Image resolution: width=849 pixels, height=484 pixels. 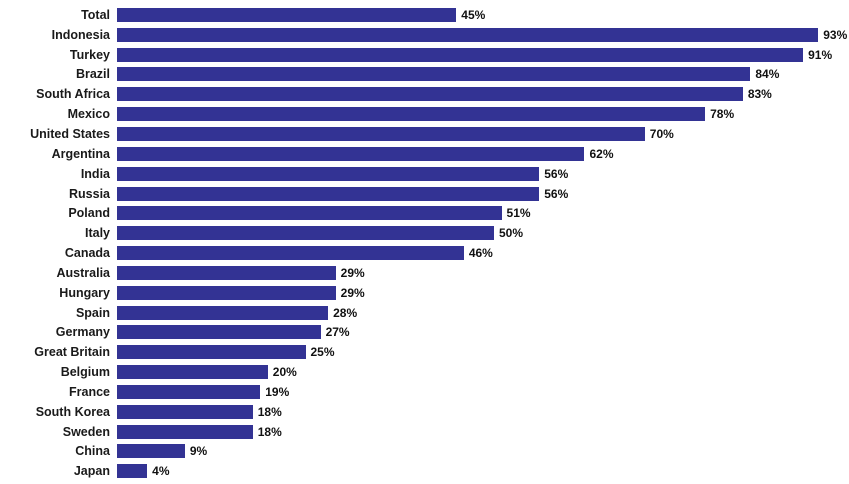 What do you see at coordinates (601, 153) in the screenshot?
I see `value-label: 62%` at bounding box center [601, 153].